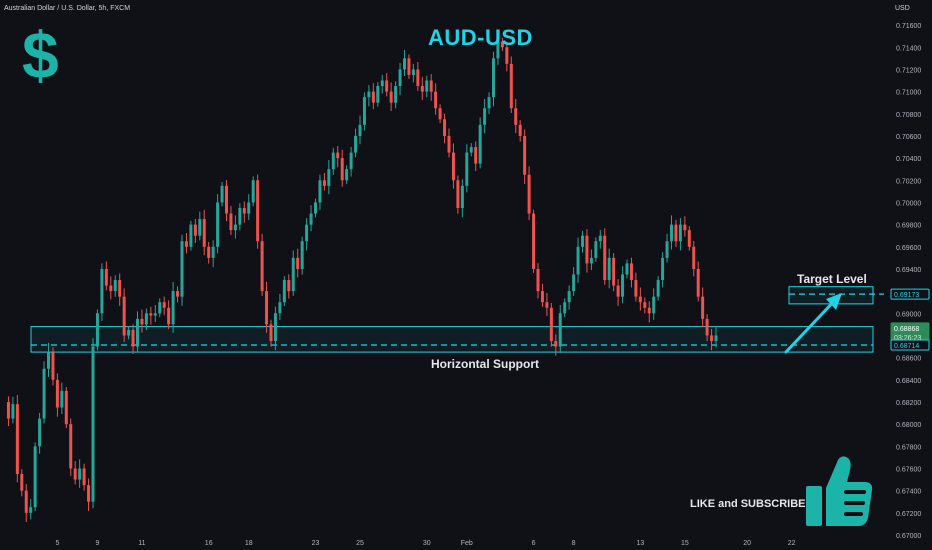 The image size is (932, 550). What do you see at coordinates (908, 48) in the screenshot?
I see `y-tick-label: 0.71400` at bounding box center [908, 48].